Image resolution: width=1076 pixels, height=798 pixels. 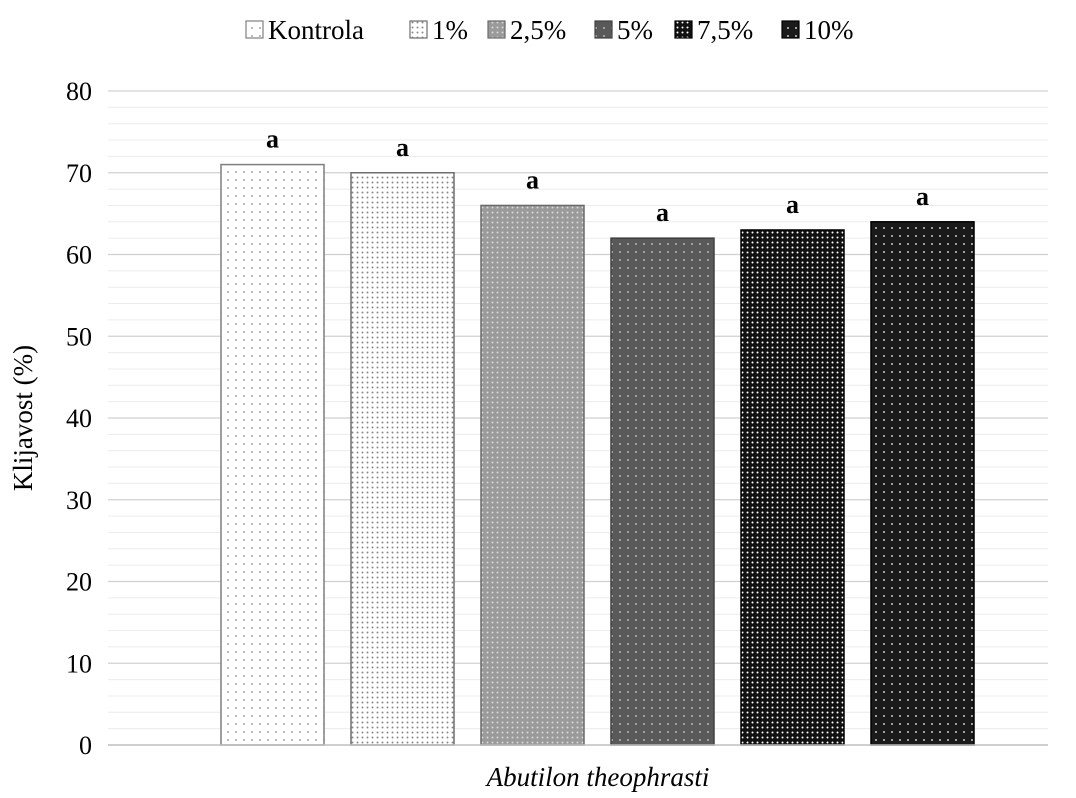 I want to click on legend-item: 10%, so click(x=817, y=30).